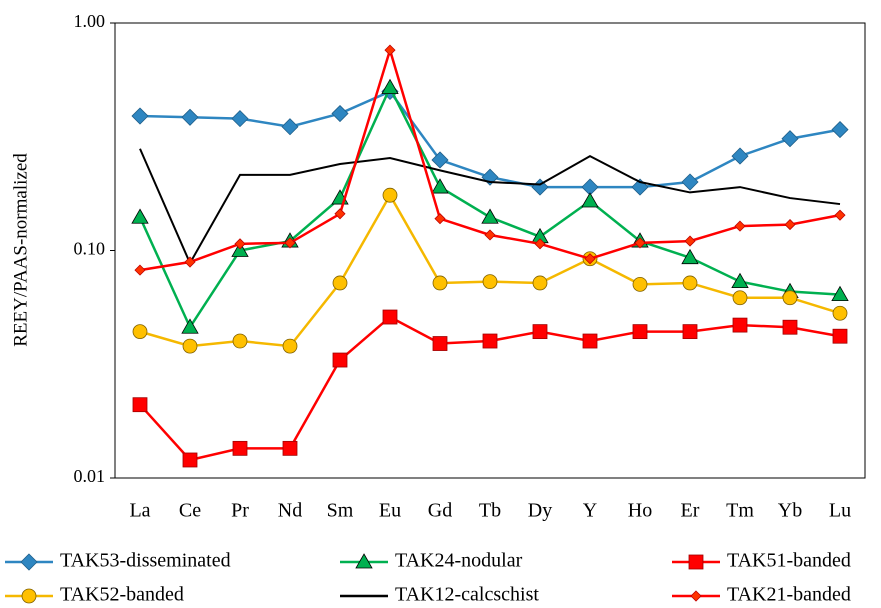 The width and height of the screenshot is (881, 608). I want to click on x-tick-label: Ho, so click(640, 511).